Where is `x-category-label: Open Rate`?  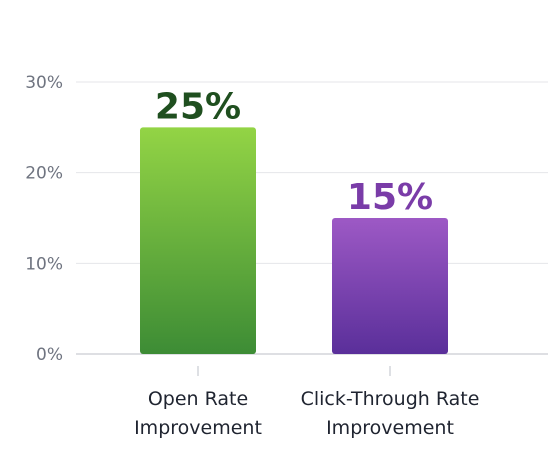 x-category-label: Open Rate is located at coordinates (198, 399).